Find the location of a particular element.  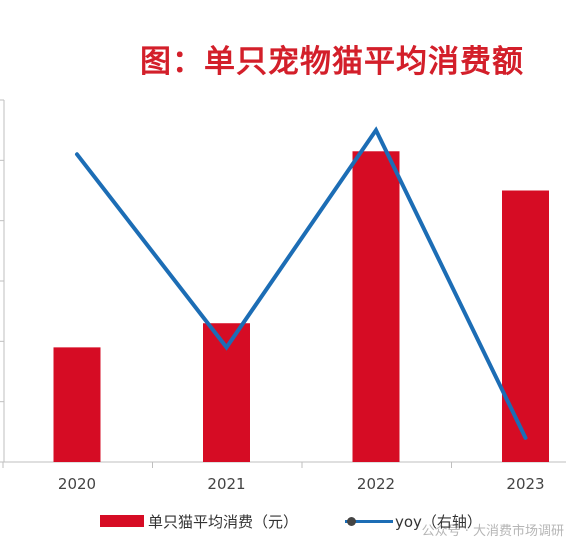

legend-swatch-line is located at coordinates (369, 521).